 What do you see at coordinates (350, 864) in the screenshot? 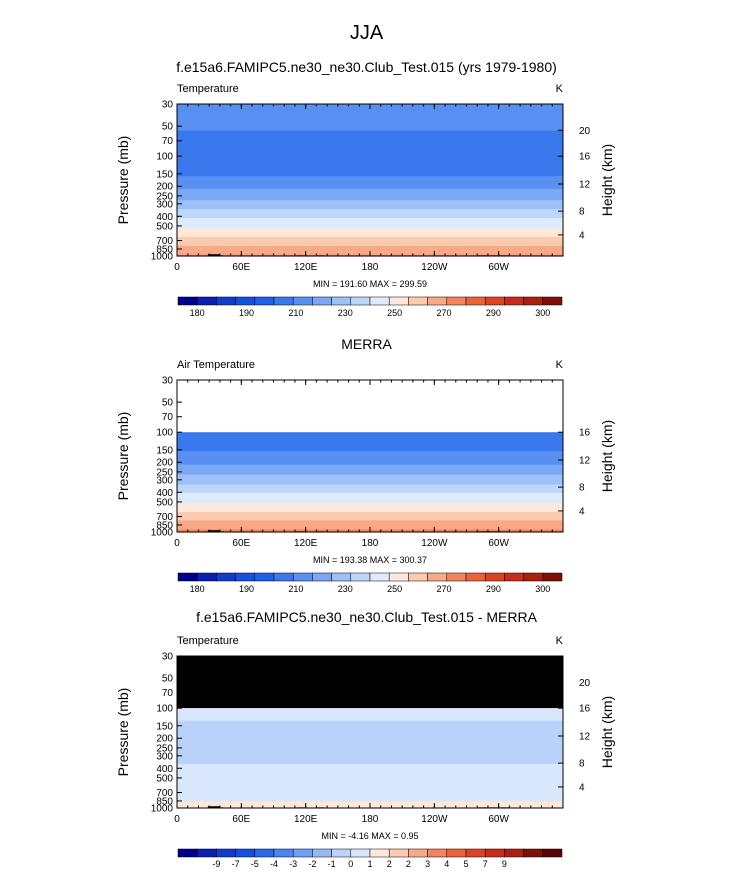
I see `colorbar-label: 0` at bounding box center [350, 864].